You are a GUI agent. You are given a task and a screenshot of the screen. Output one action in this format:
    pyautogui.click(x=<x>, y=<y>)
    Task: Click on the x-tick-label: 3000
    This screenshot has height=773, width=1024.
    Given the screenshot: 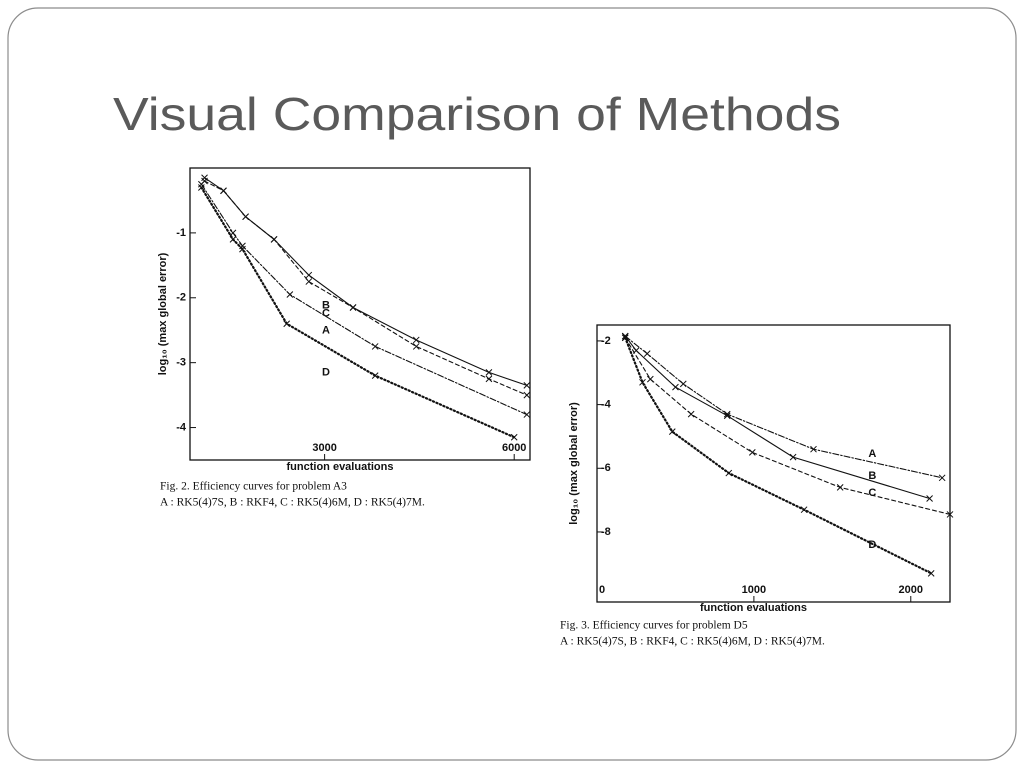 What is the action you would take?
    pyautogui.click(x=324, y=448)
    